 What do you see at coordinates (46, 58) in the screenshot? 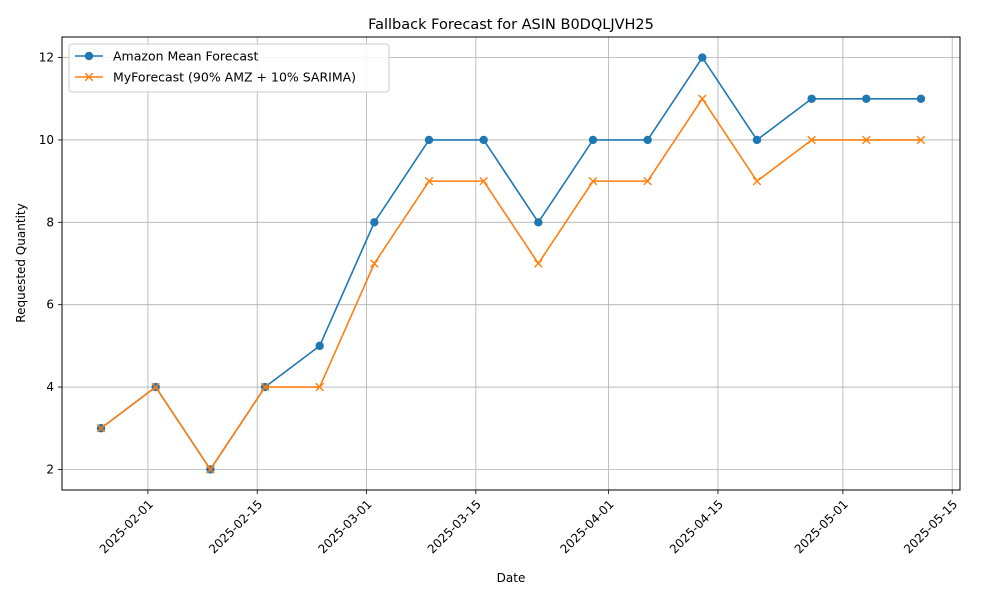
I see `y-tick-label: 12` at bounding box center [46, 58].